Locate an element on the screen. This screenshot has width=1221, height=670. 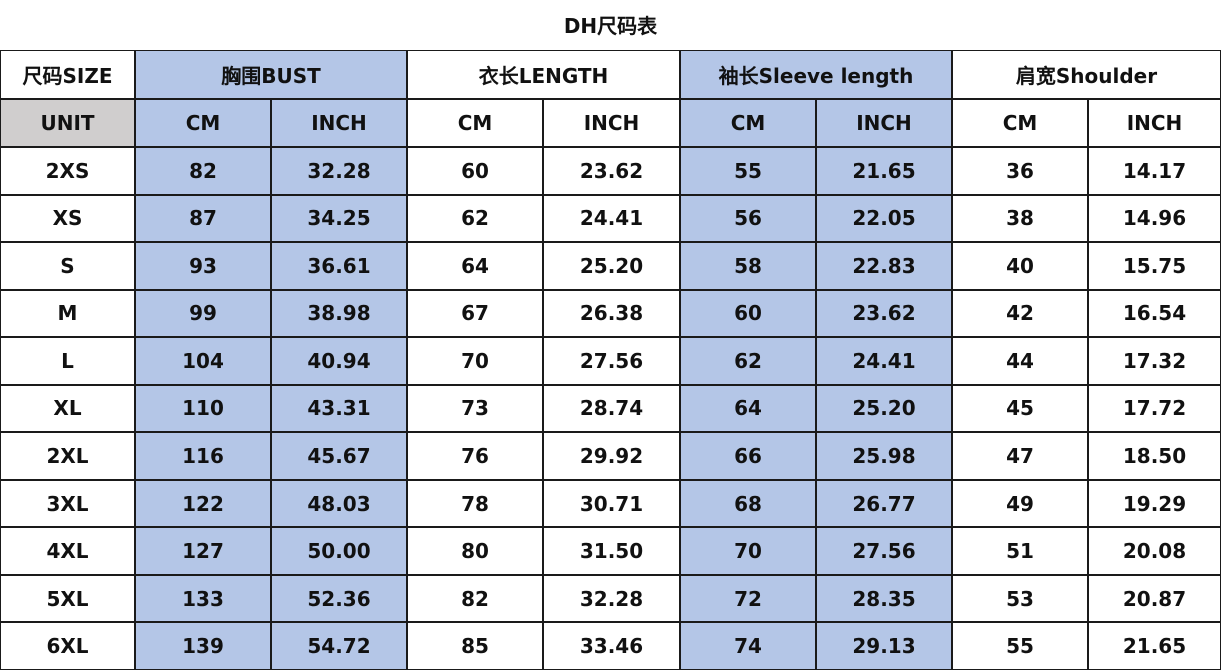
measure-cell: 28.35 is located at coordinates (884, 598).